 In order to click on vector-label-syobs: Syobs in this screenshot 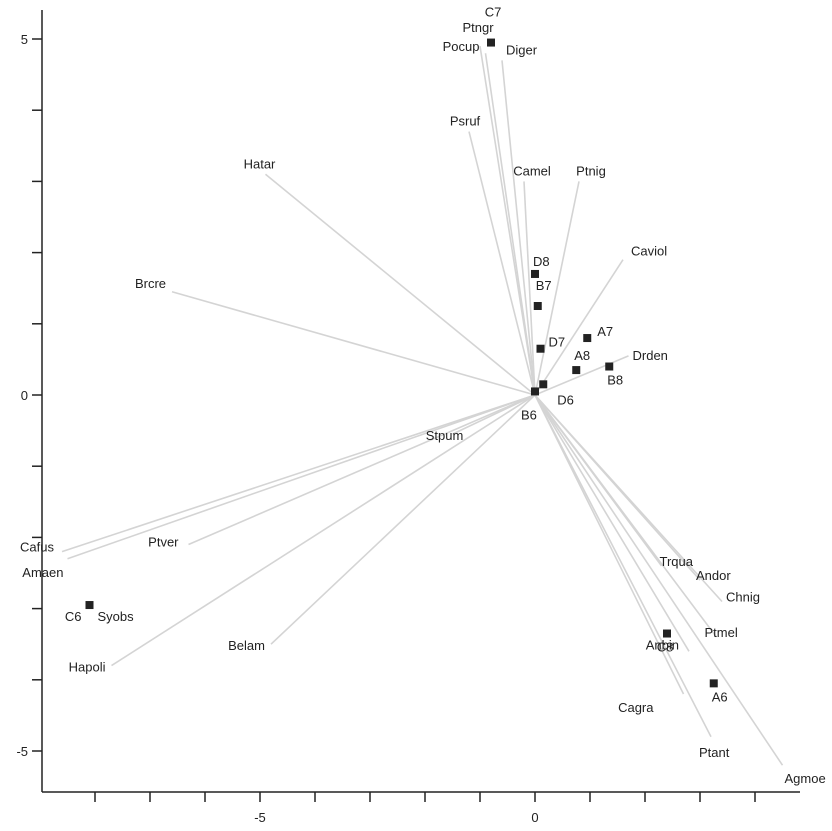, I will do `click(116, 616)`.